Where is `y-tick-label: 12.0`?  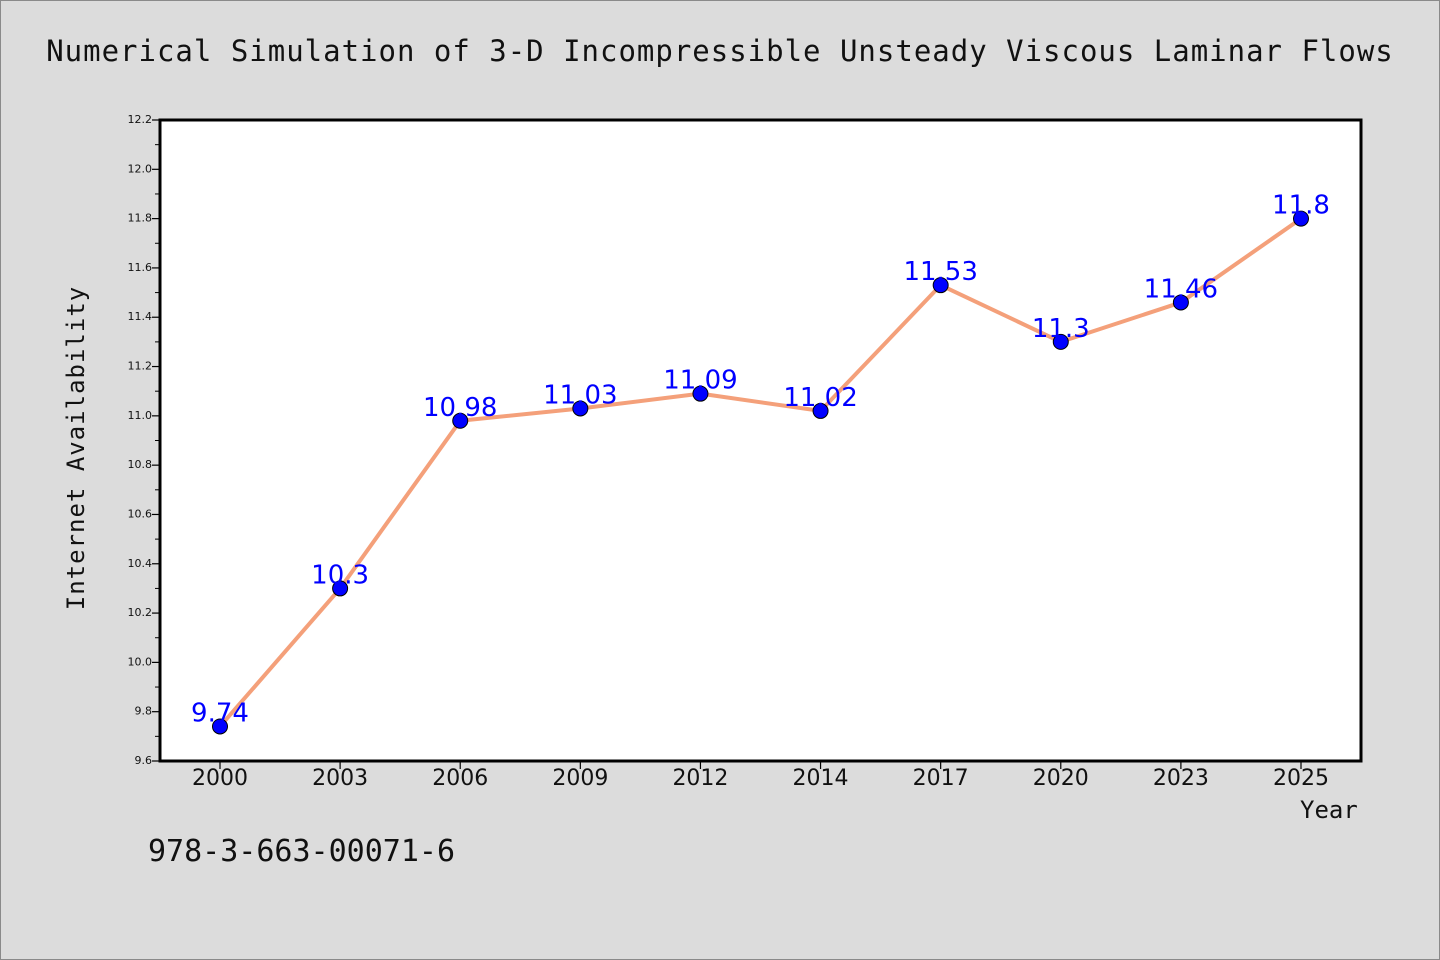
y-tick-label: 12.0 is located at coordinates (140, 168).